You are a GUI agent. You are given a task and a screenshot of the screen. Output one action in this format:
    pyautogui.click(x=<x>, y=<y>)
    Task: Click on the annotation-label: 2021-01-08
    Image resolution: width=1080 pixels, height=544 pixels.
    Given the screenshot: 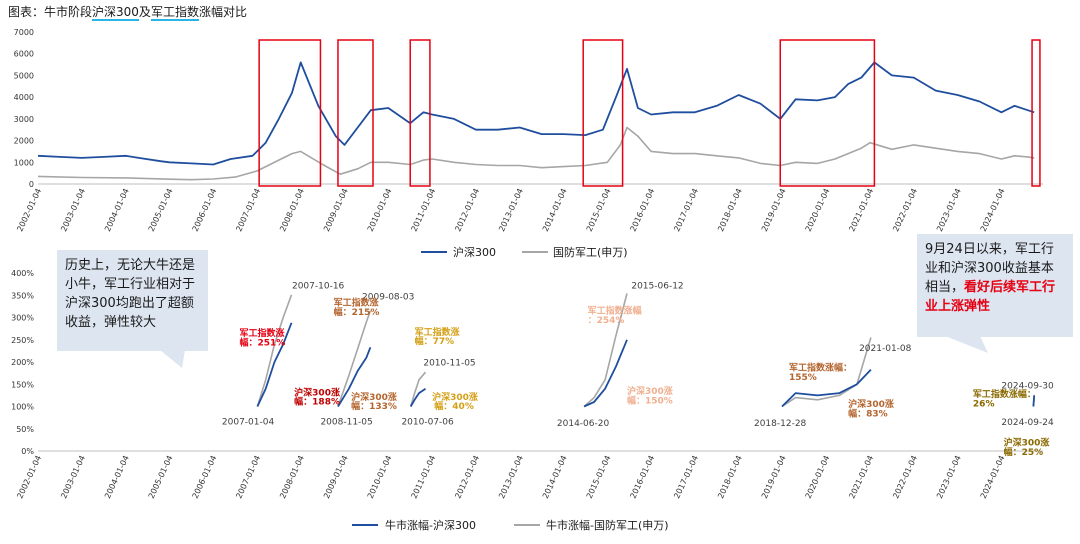 What is the action you would take?
    pyautogui.click(x=885, y=349)
    